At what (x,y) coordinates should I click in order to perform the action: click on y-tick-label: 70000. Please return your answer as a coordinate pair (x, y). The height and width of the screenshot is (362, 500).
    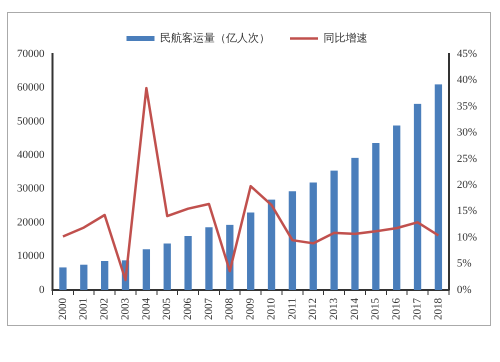
    Looking at the image, I should click on (31, 54).